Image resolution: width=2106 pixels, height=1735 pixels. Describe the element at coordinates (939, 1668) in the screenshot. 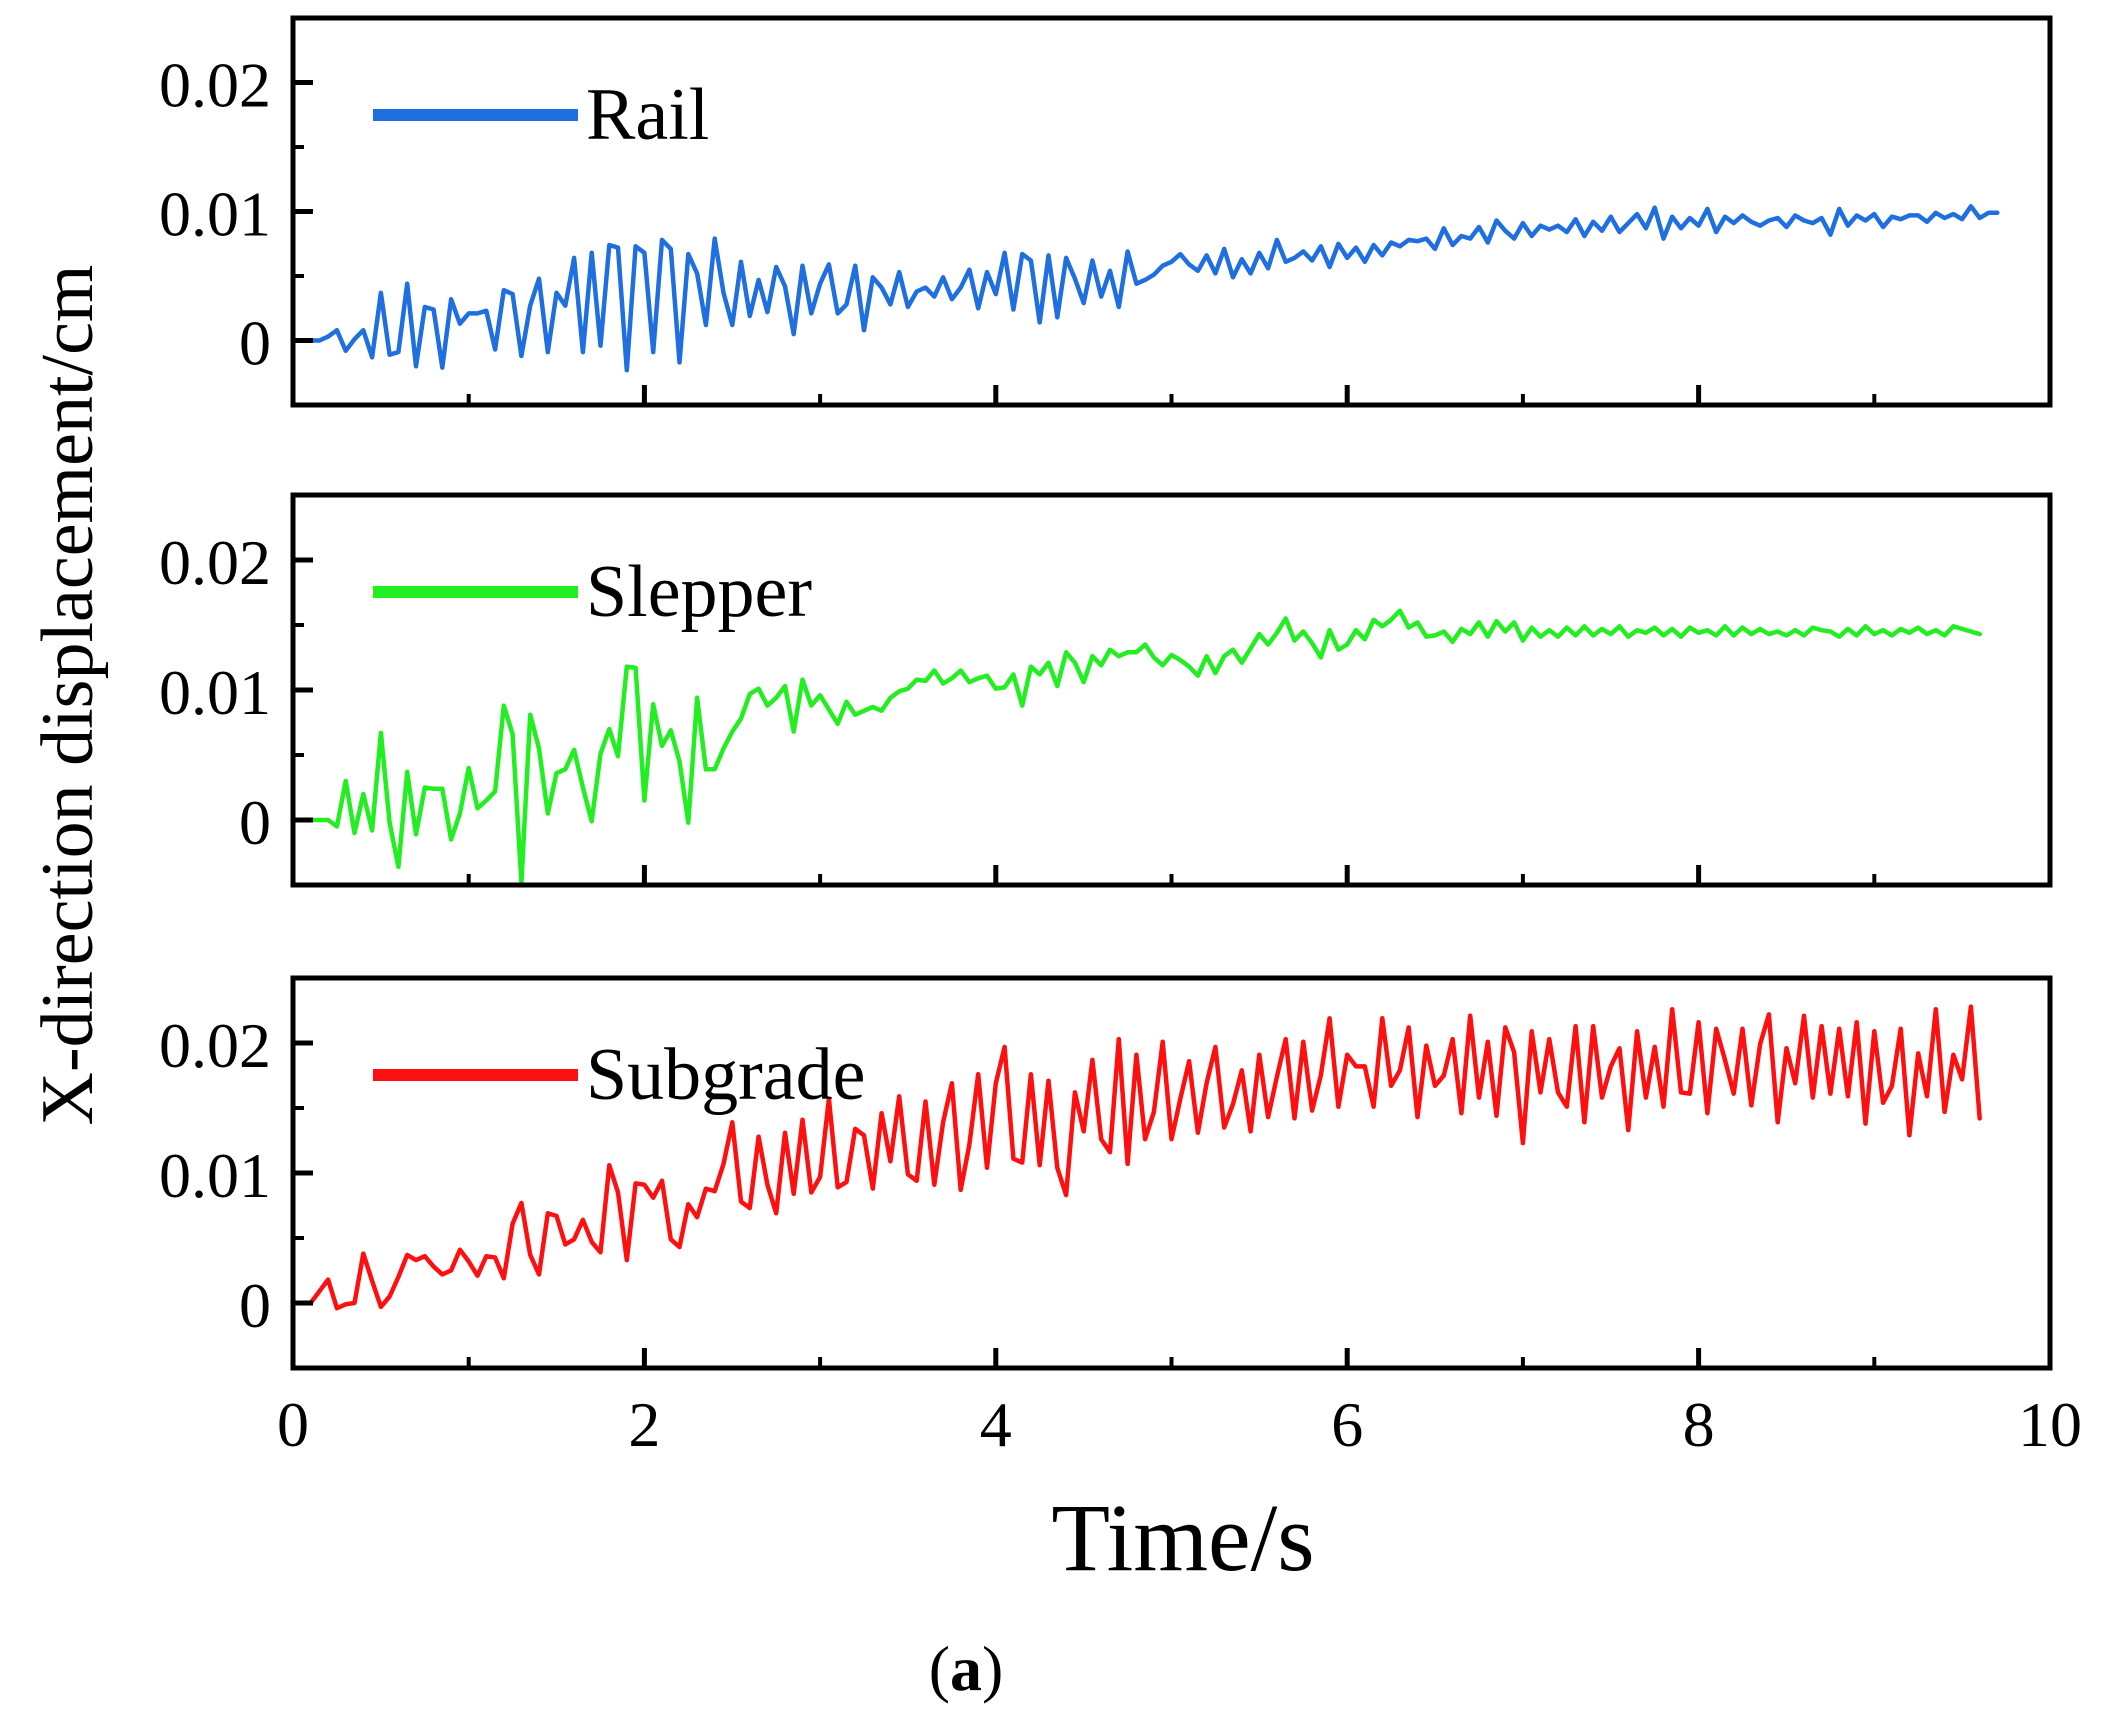

I see `caption-open: (` at that location.